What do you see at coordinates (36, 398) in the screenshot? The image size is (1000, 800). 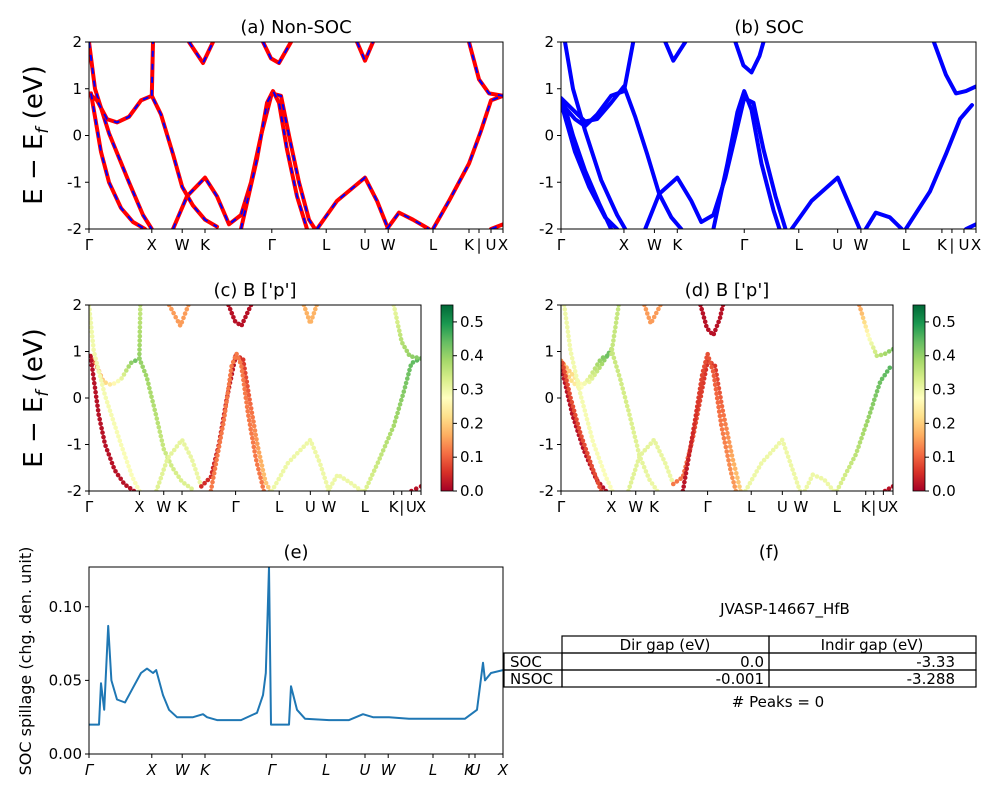 I see `panel-c-ylabel: E − Ef (eV)` at bounding box center [36, 398].